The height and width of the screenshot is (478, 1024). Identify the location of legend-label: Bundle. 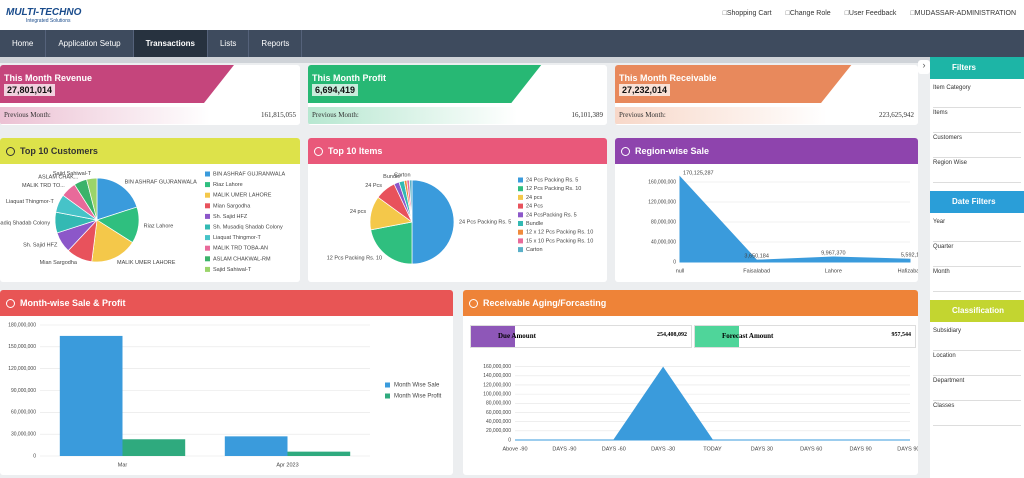
(534, 224).